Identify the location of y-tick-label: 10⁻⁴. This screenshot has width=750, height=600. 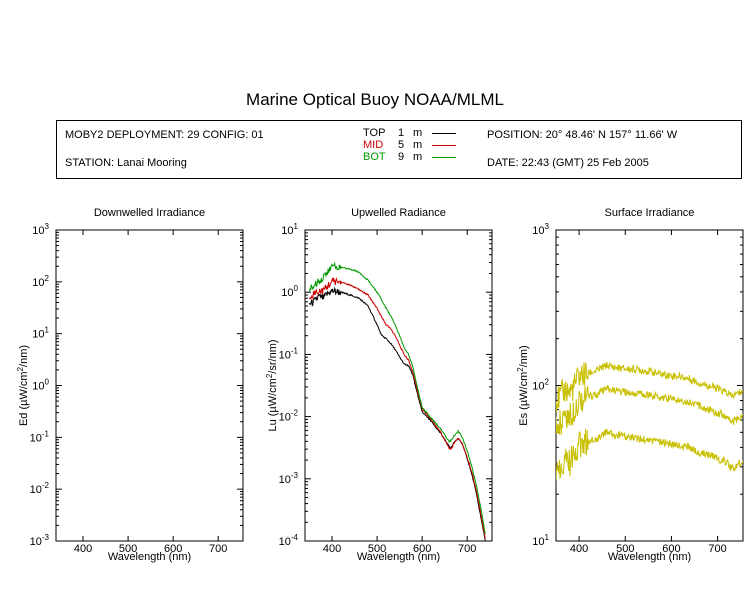
(289, 540).